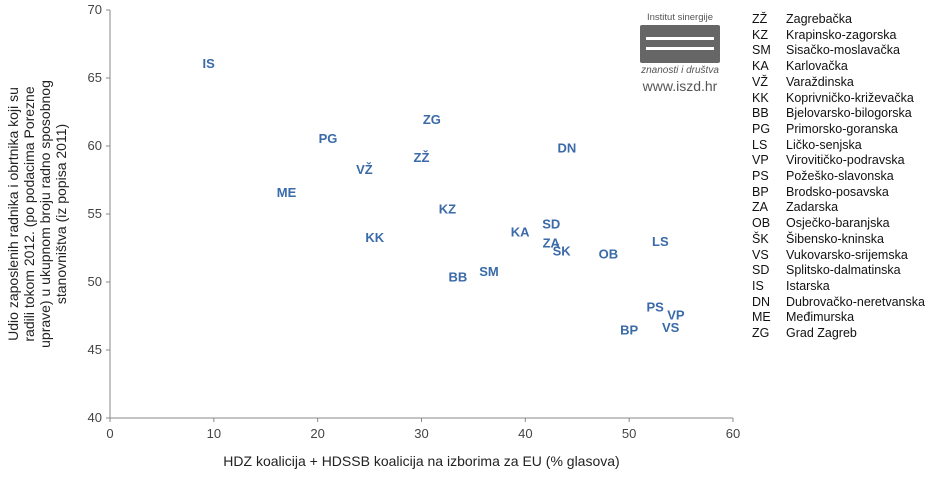 This screenshot has width=940, height=478. I want to click on legend-name: Koprivničko-križevačka, so click(850, 97).